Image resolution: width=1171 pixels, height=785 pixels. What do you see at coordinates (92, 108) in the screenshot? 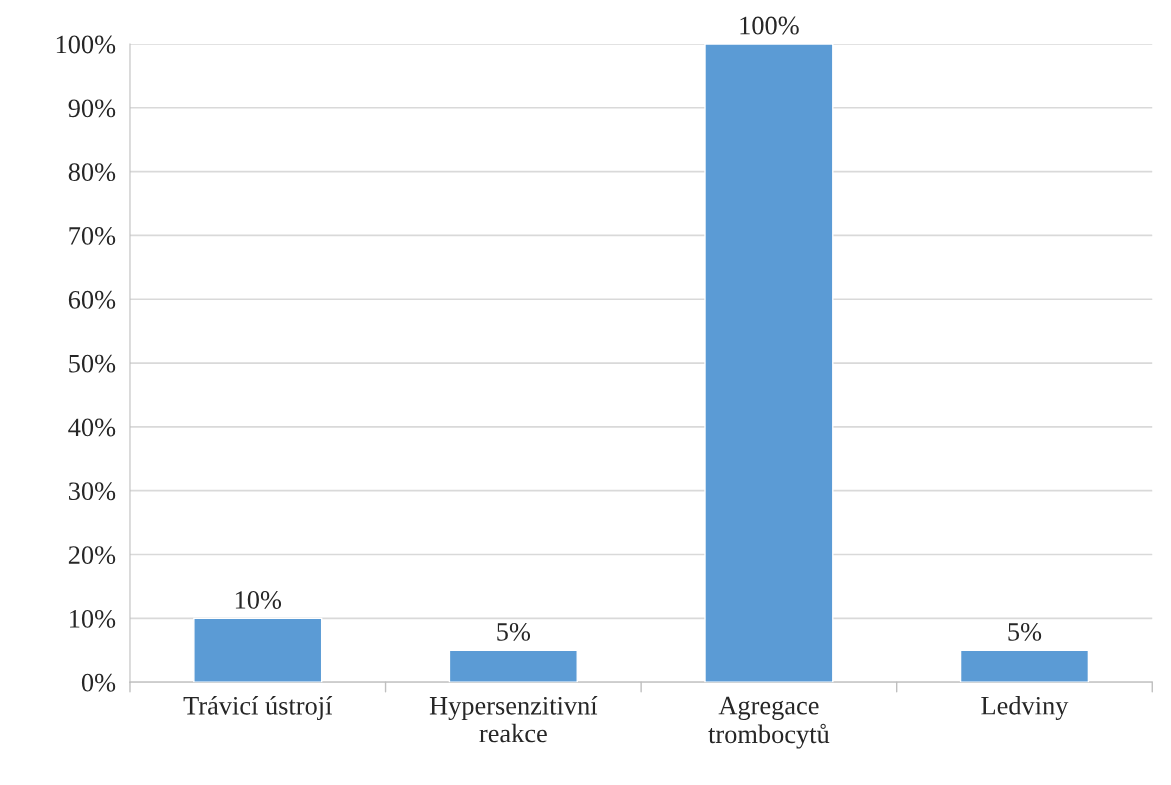
I see `y-tick-label: 90%` at bounding box center [92, 108].